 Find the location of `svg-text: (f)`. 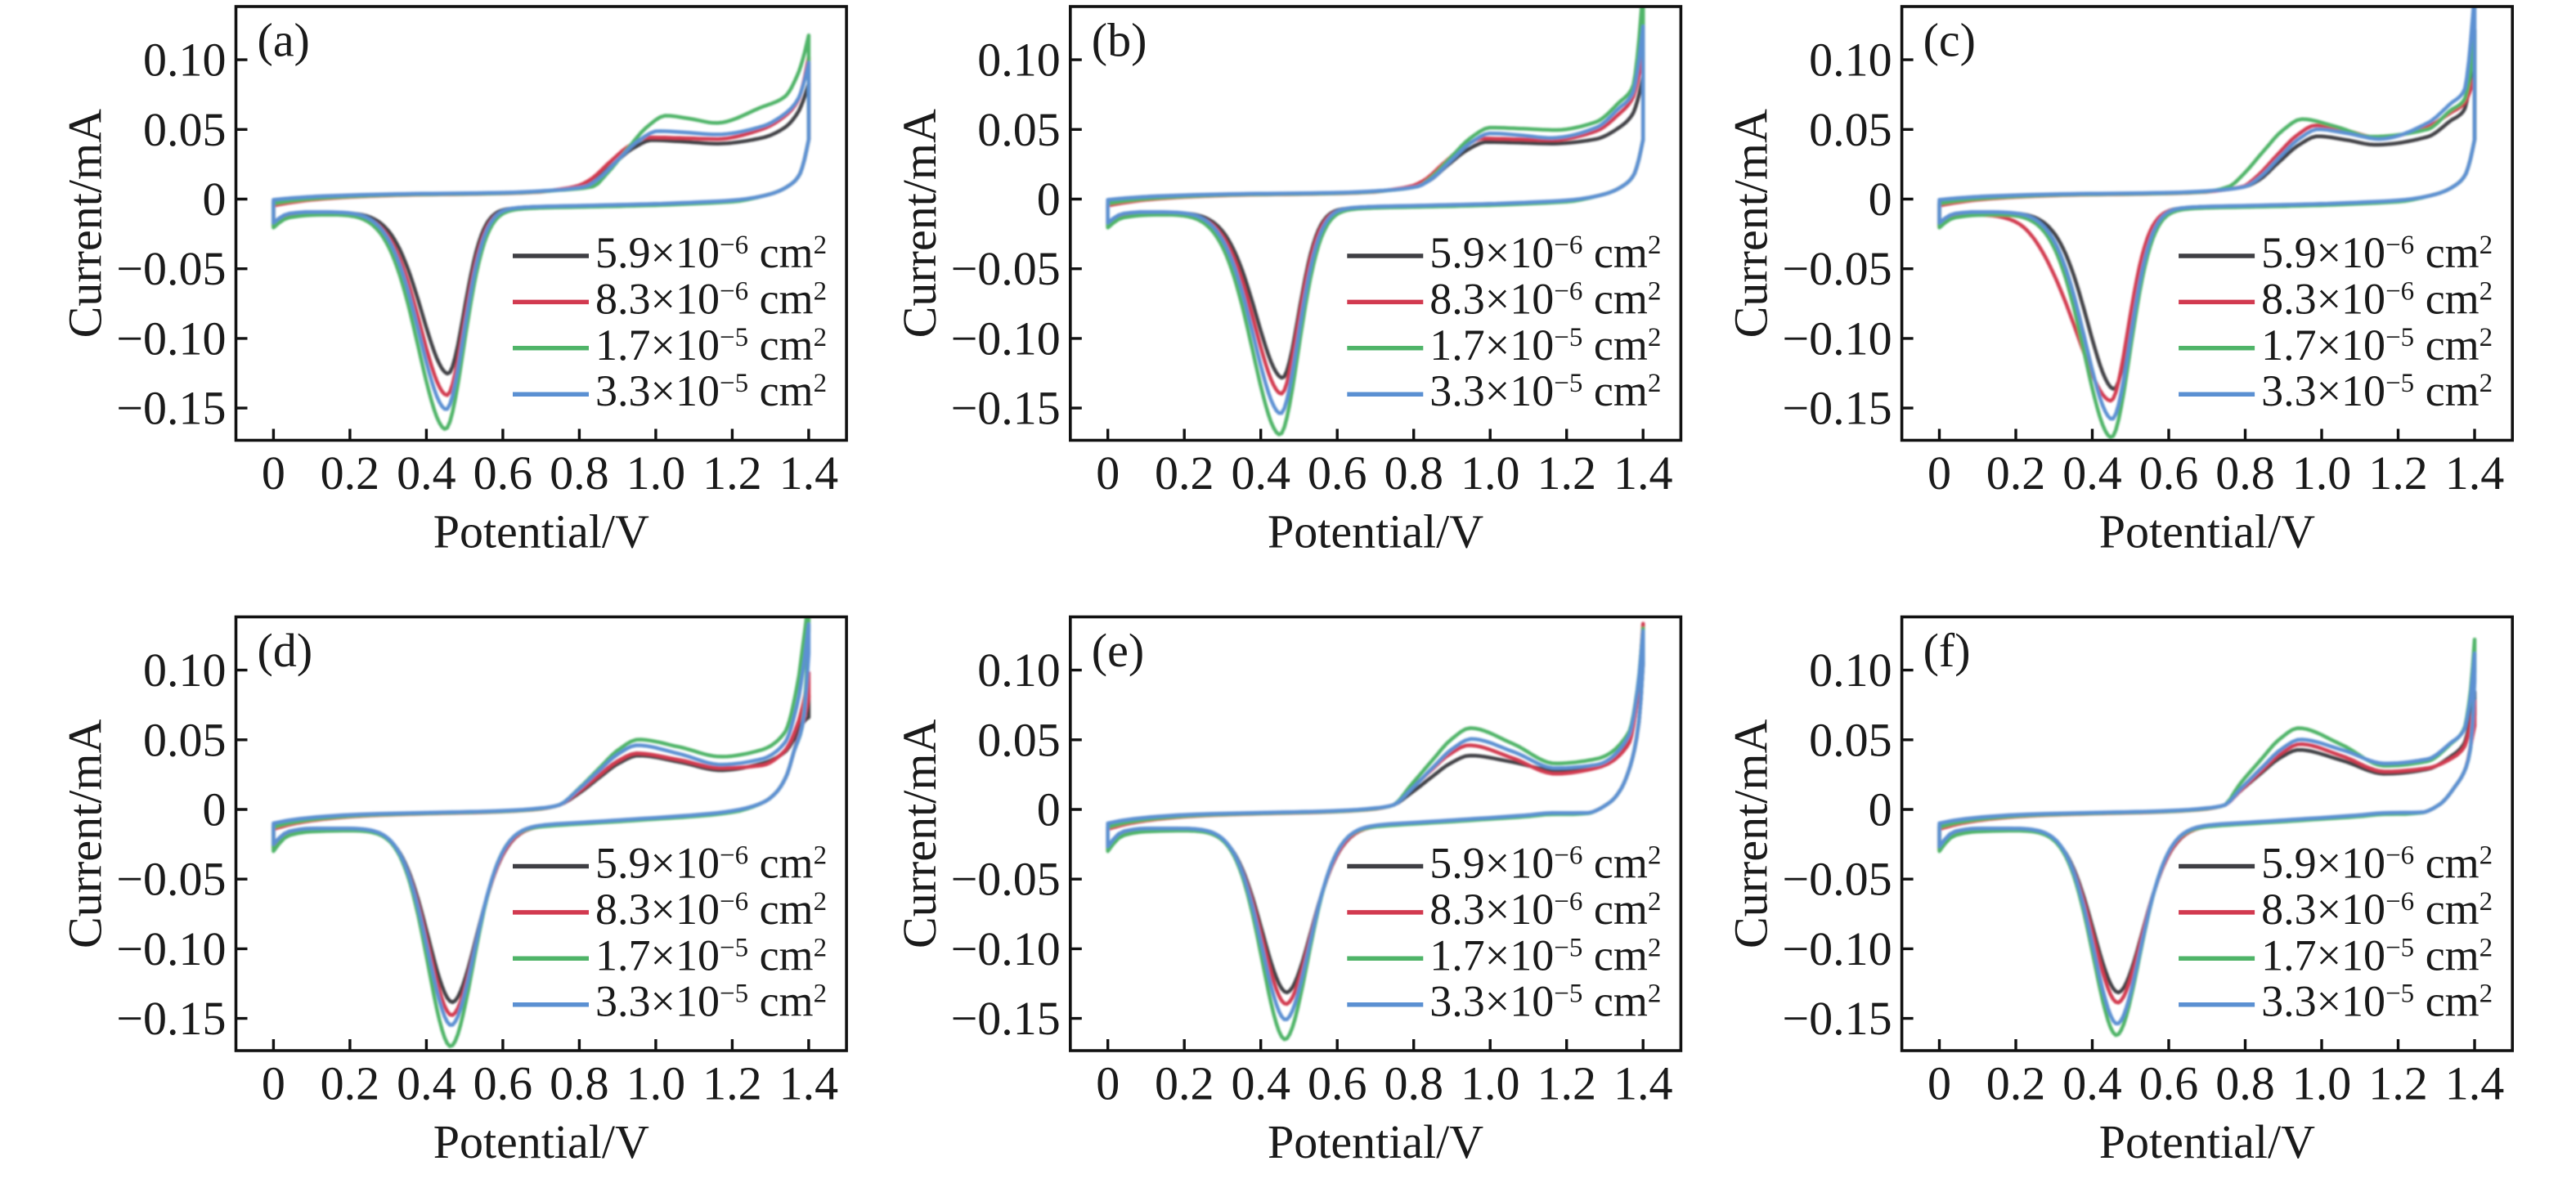

svg-text: (f) is located at coordinates (1947, 650).